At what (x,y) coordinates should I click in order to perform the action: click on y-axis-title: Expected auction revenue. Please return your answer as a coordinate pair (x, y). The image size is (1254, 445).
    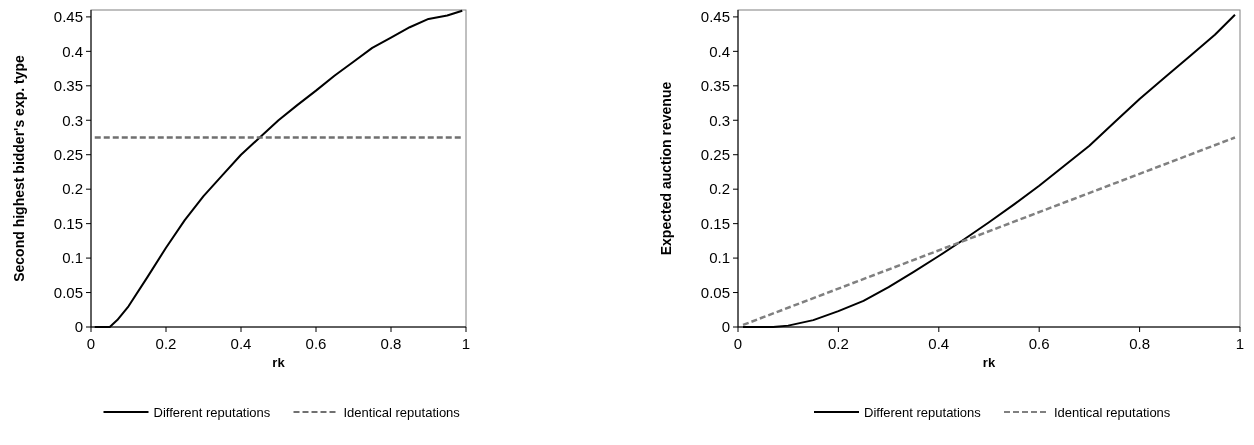
    Looking at the image, I should click on (666, 168).